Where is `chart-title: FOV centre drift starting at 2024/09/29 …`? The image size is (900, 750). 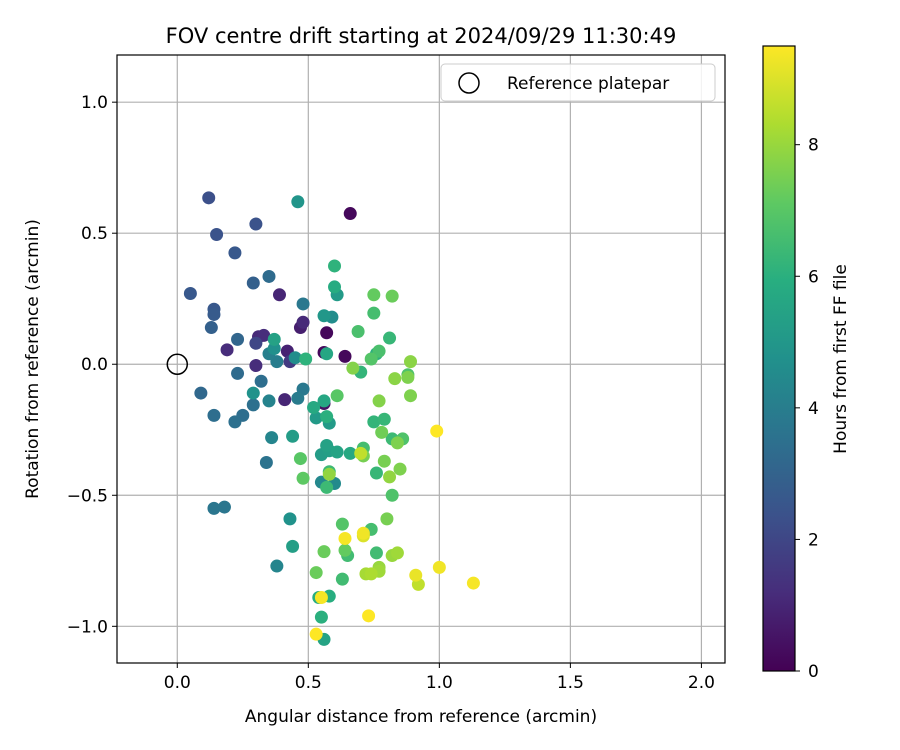 chart-title: FOV centre drift starting at 2024/09/29 … is located at coordinates (421, 36).